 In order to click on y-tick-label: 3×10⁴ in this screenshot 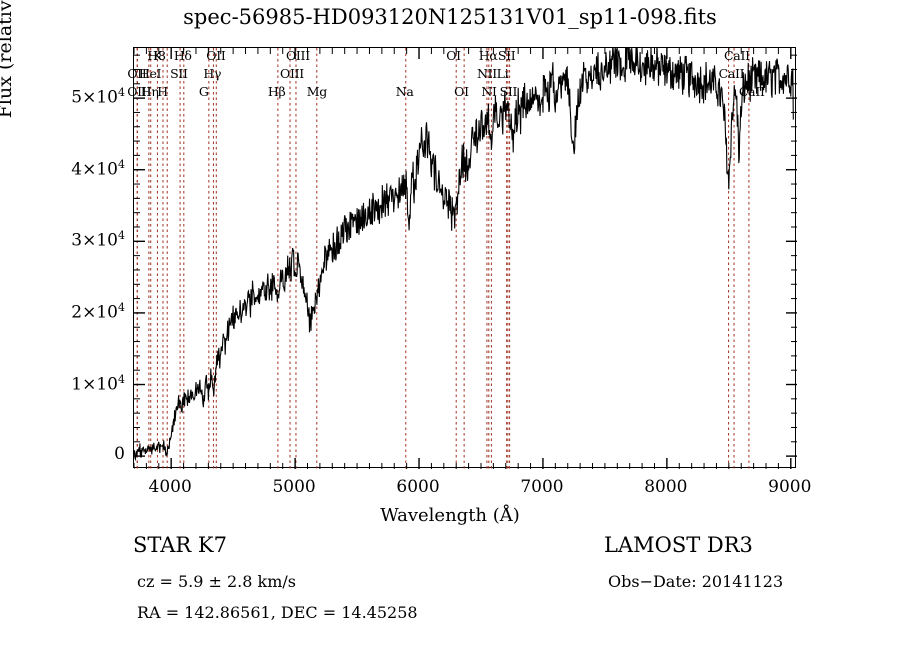, I will do `click(98, 240)`.